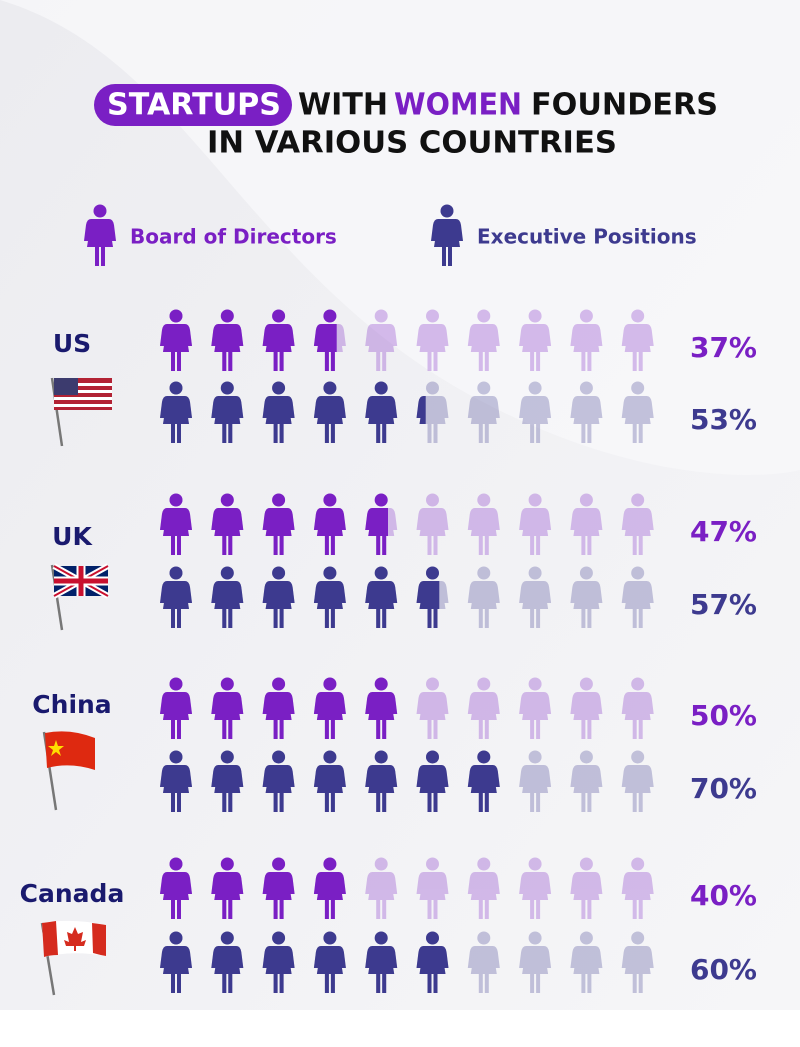 The image size is (800, 1047). What do you see at coordinates (723, 715) in the screenshot?
I see `value-label: 50%` at bounding box center [723, 715].